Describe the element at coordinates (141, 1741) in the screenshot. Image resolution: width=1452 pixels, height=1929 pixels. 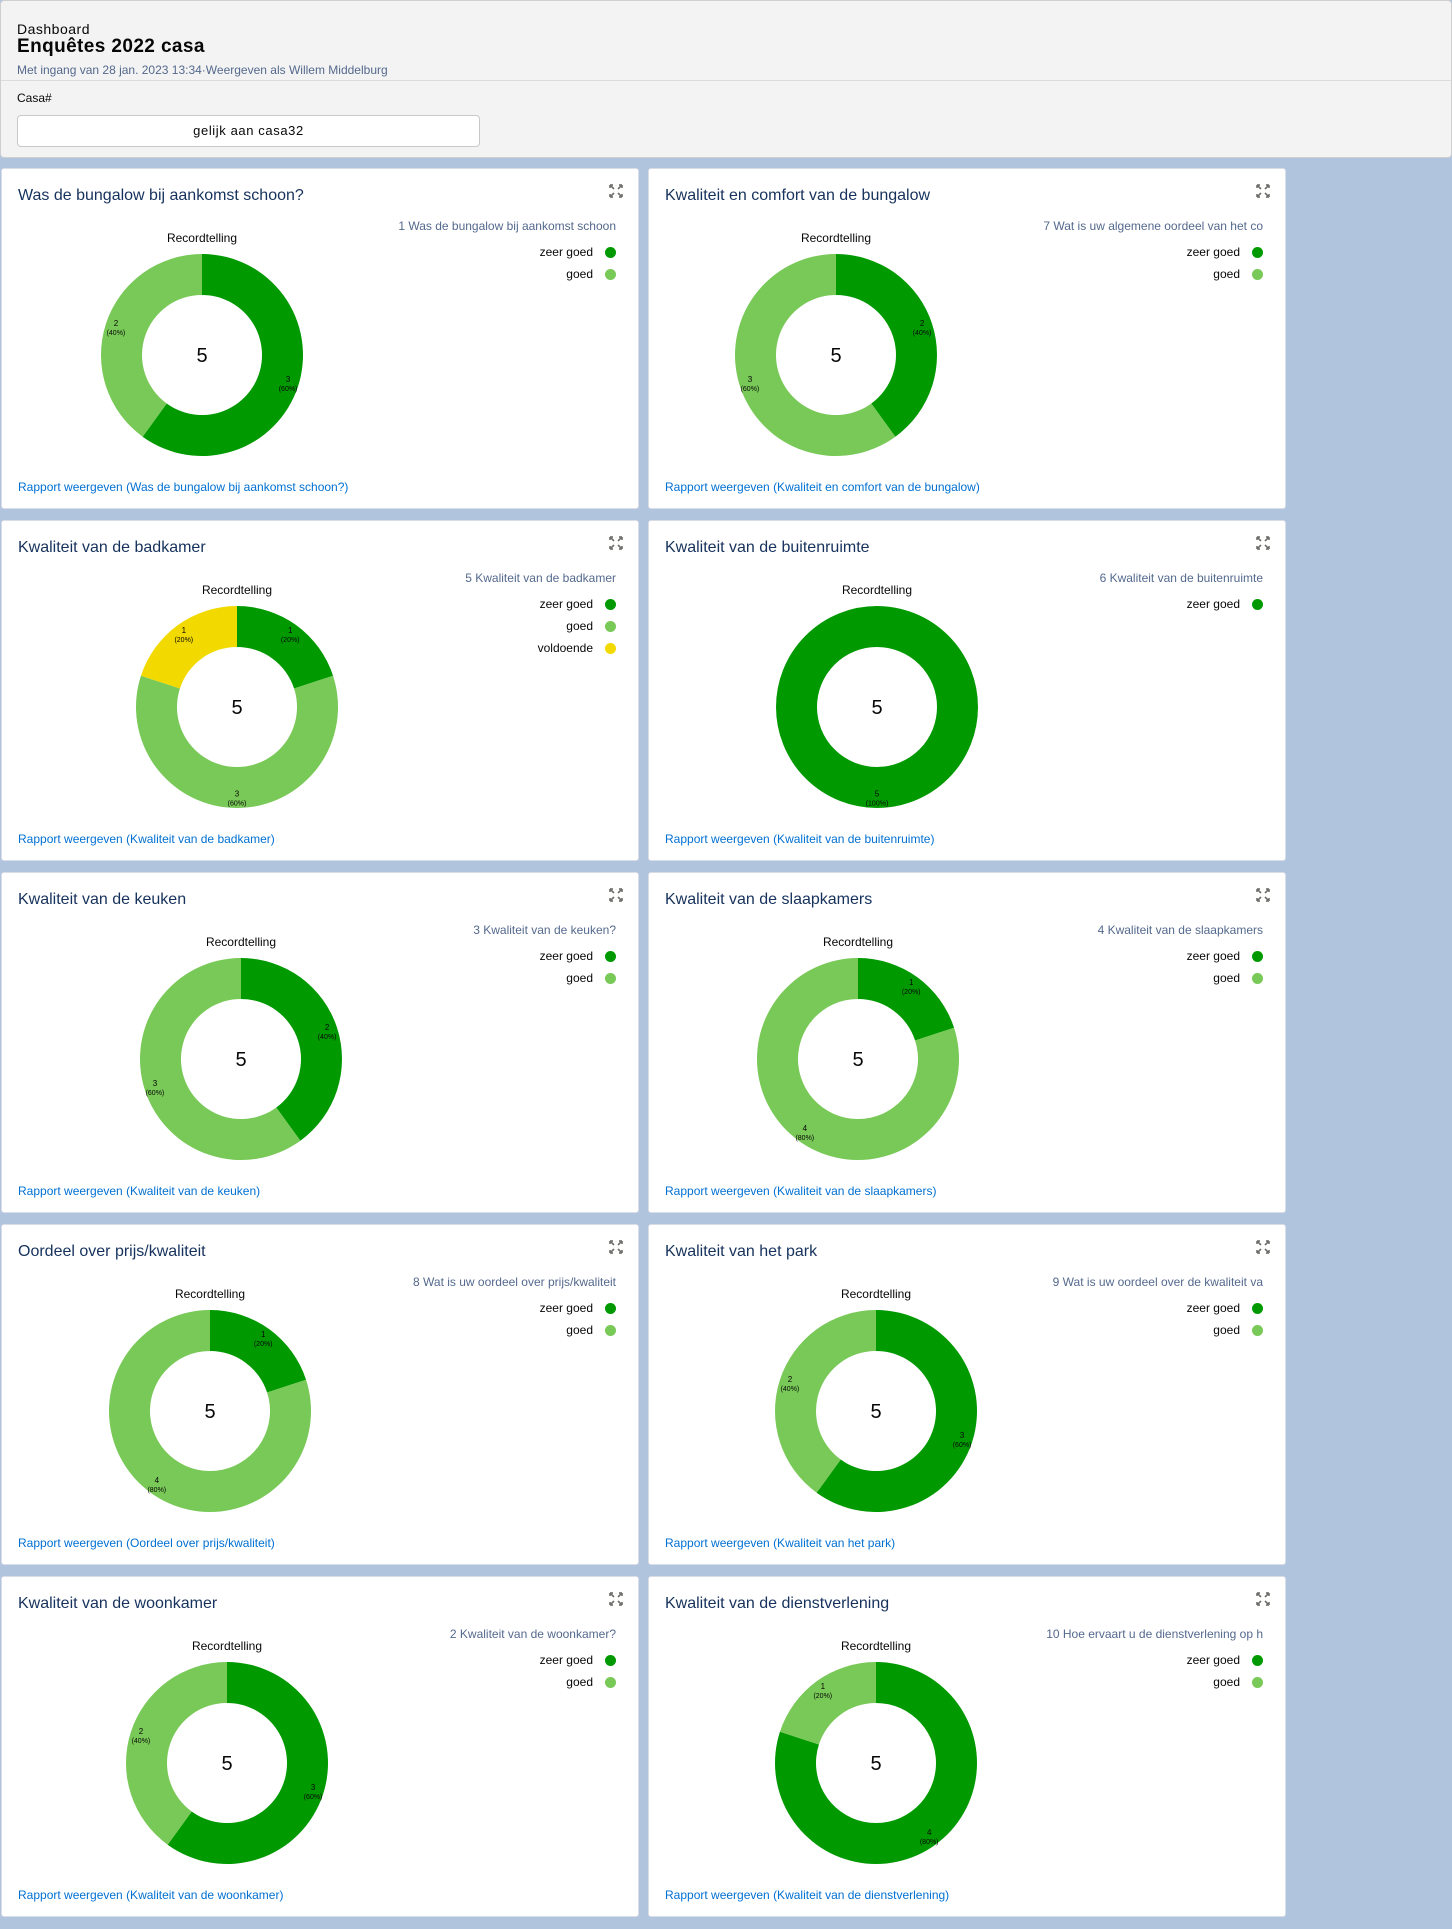
I see `slice-percent-label: (40%)` at that location.